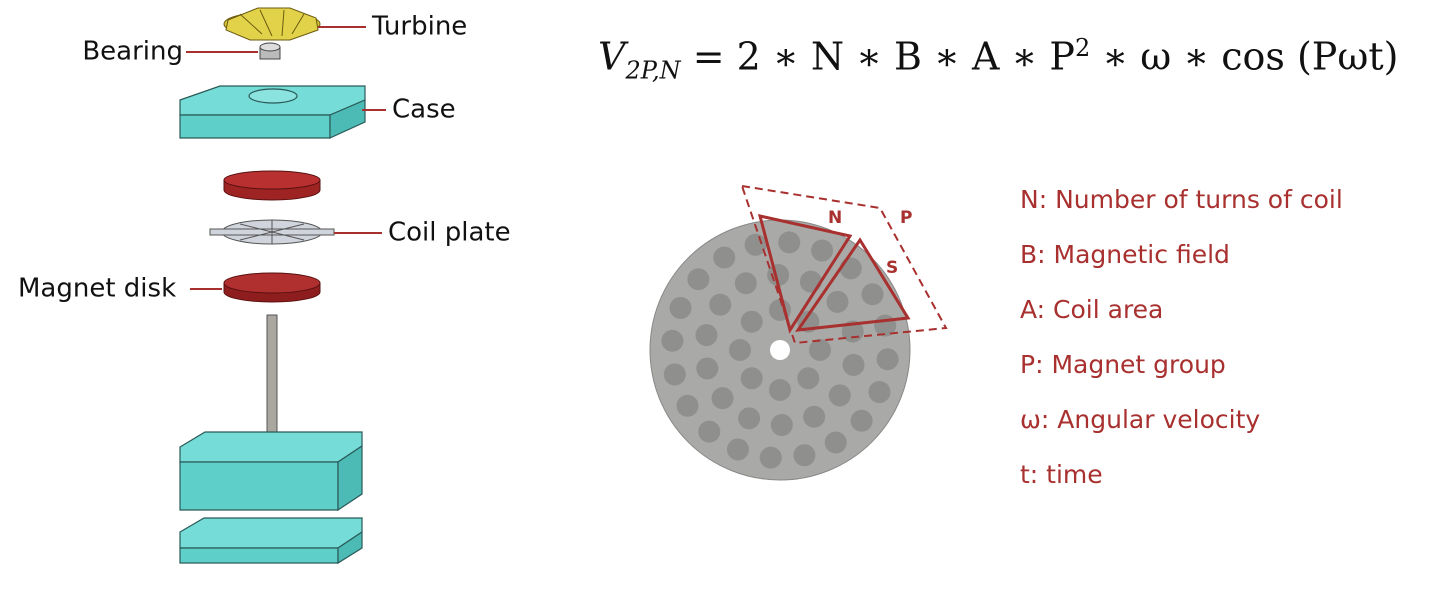 The width and height of the screenshot is (1454, 598). Describe the element at coordinates (272, 287) in the screenshot. I see `magnet-disk` at that location.